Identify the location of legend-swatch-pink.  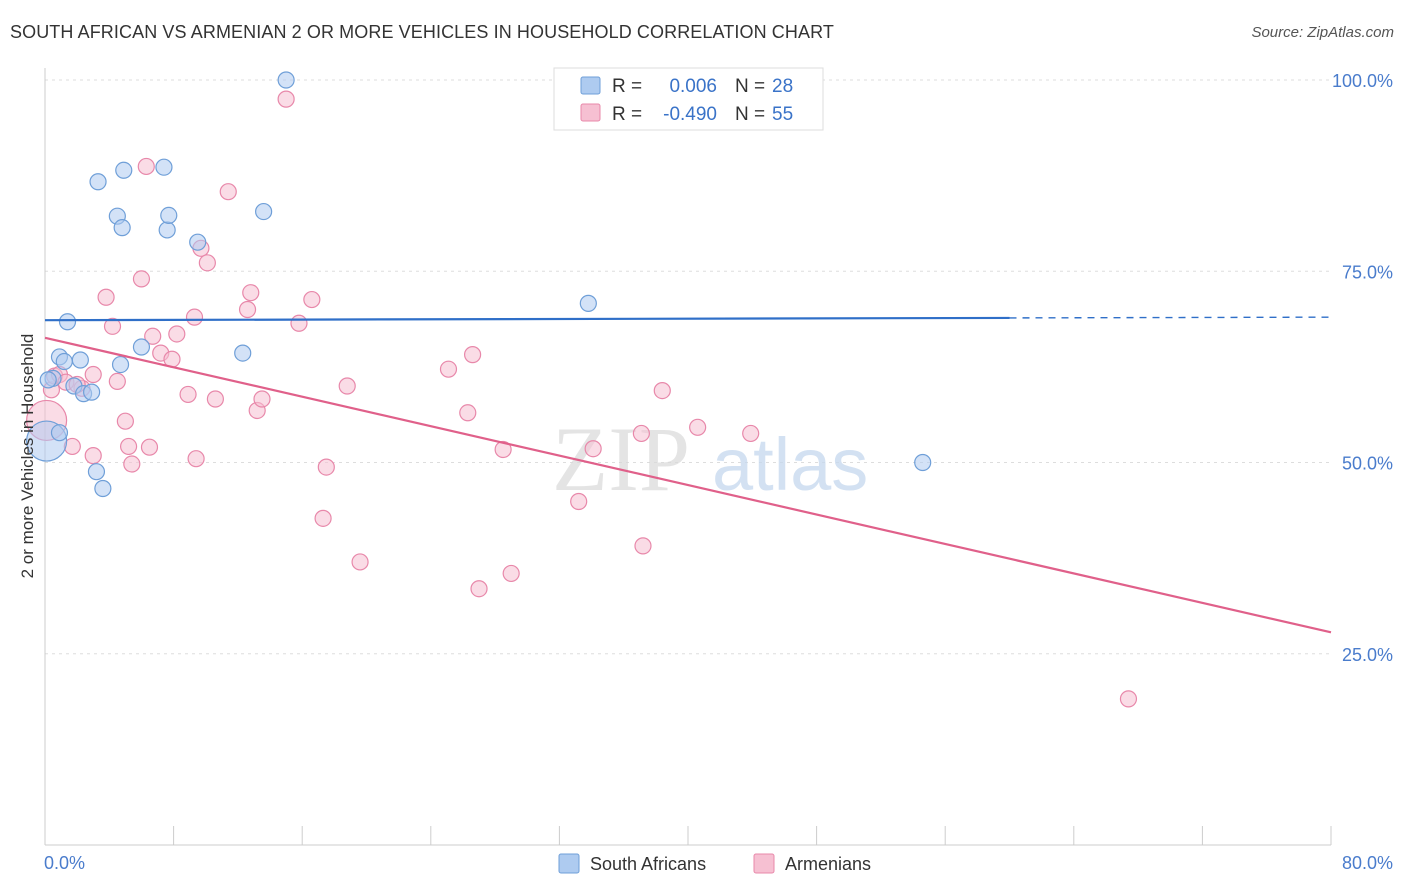
(590, 112).